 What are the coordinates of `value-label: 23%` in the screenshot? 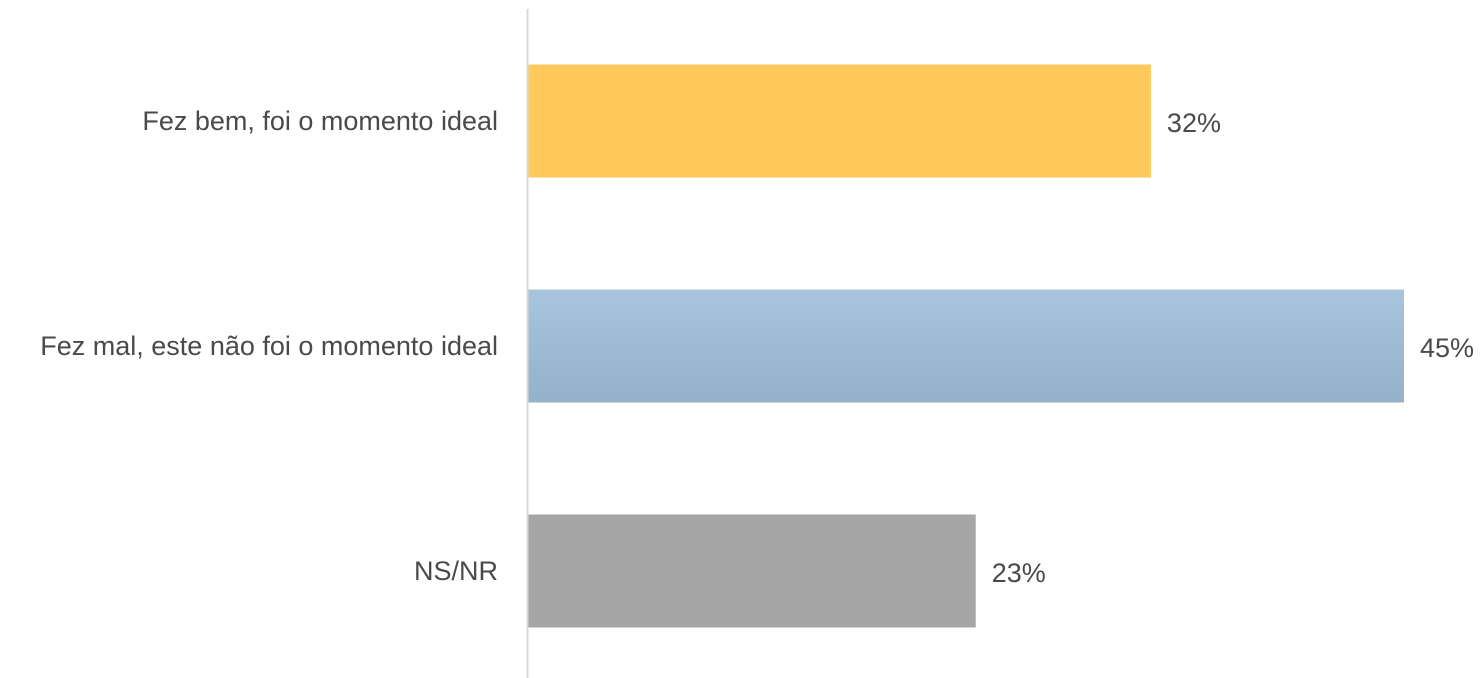 It's located at (1019, 573).